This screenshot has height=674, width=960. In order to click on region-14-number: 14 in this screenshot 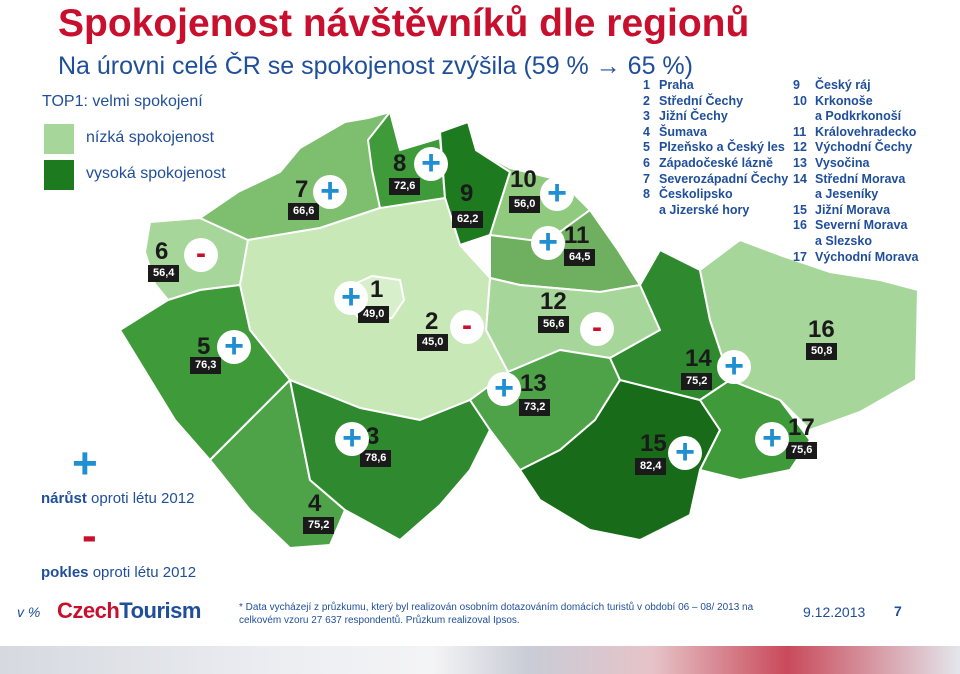, I will do `click(698, 358)`.